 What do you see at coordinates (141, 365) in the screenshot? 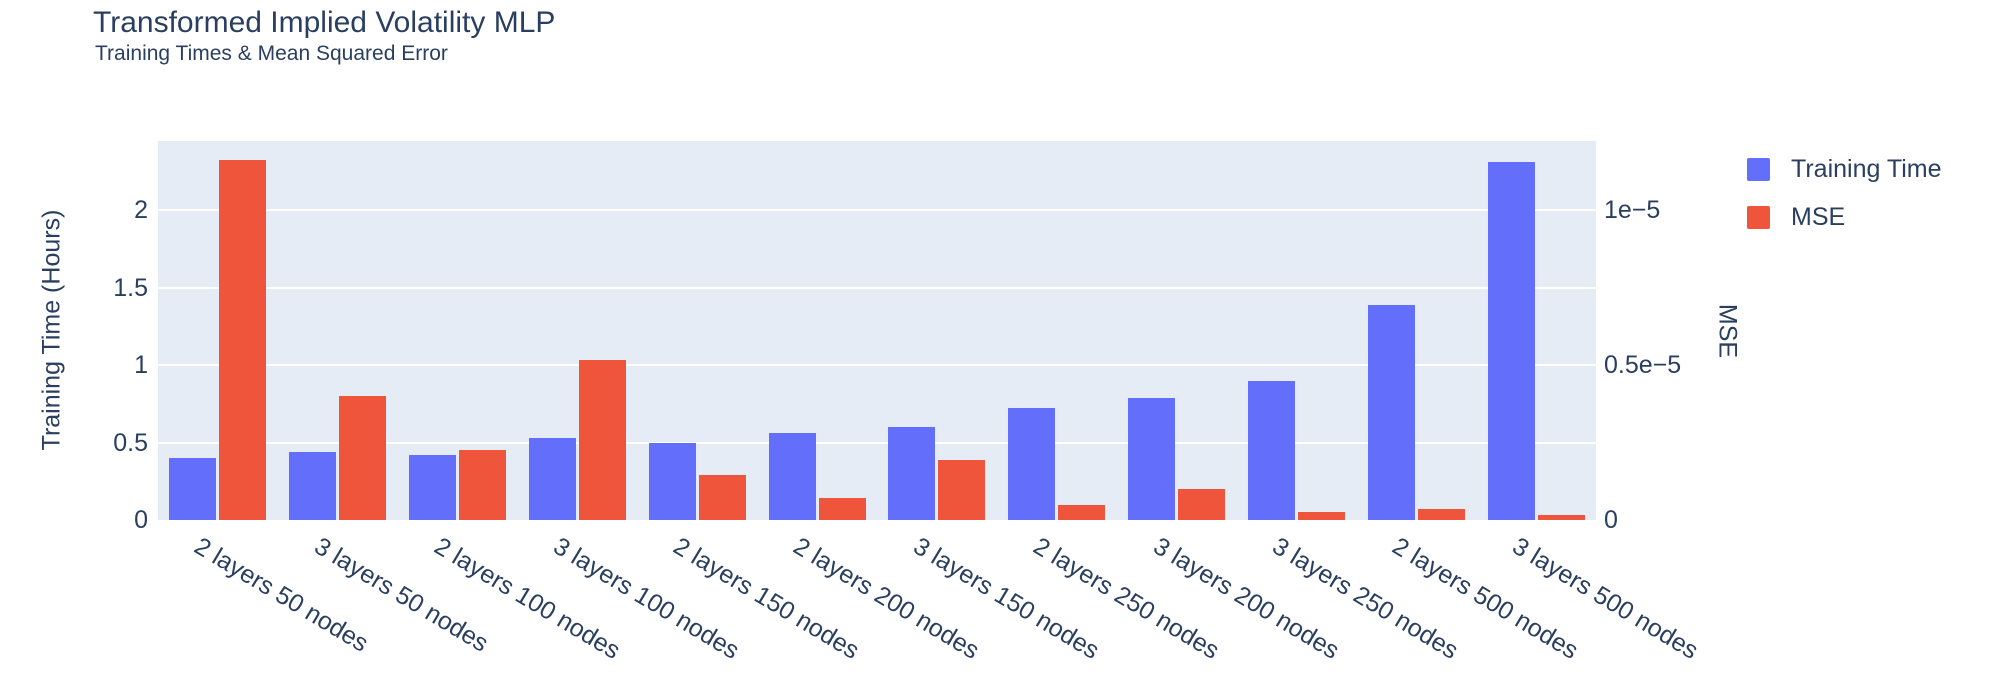
I see `y-tick-label: 1` at bounding box center [141, 365].